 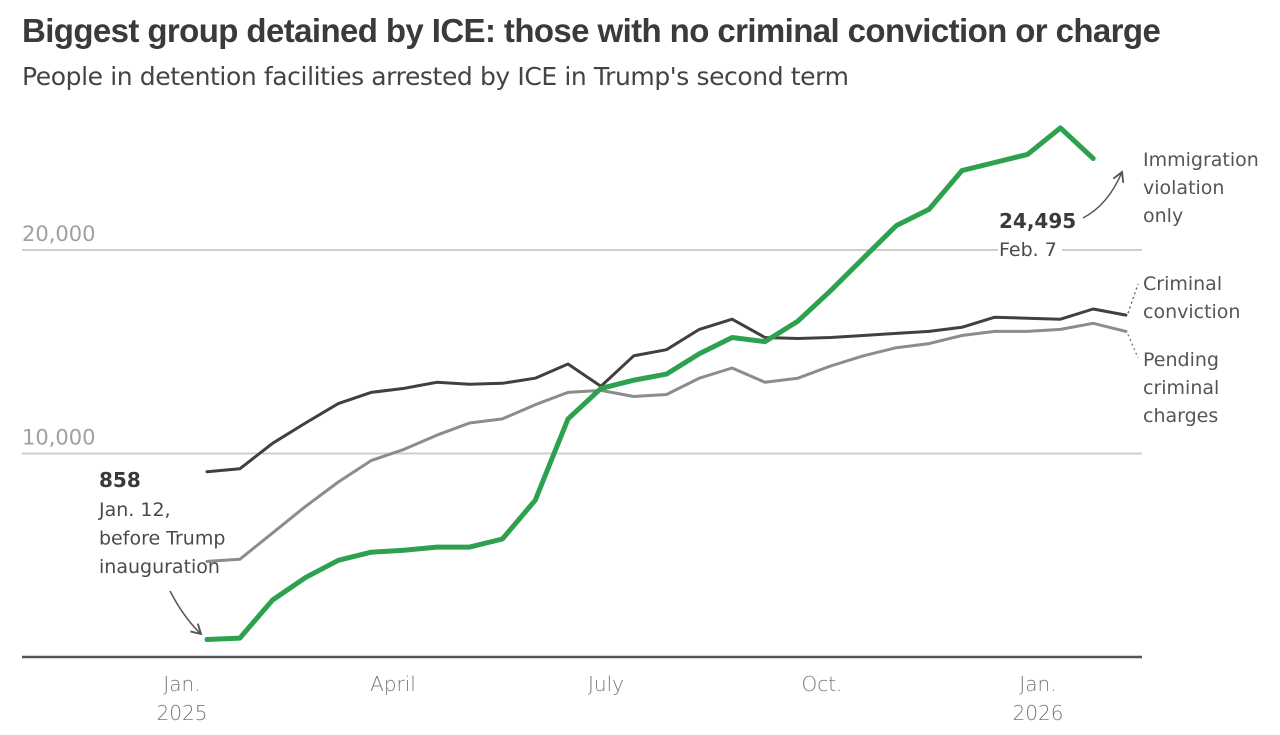 What do you see at coordinates (162, 539) in the screenshot?
I see `annotation-start-text: before Trump` at bounding box center [162, 539].